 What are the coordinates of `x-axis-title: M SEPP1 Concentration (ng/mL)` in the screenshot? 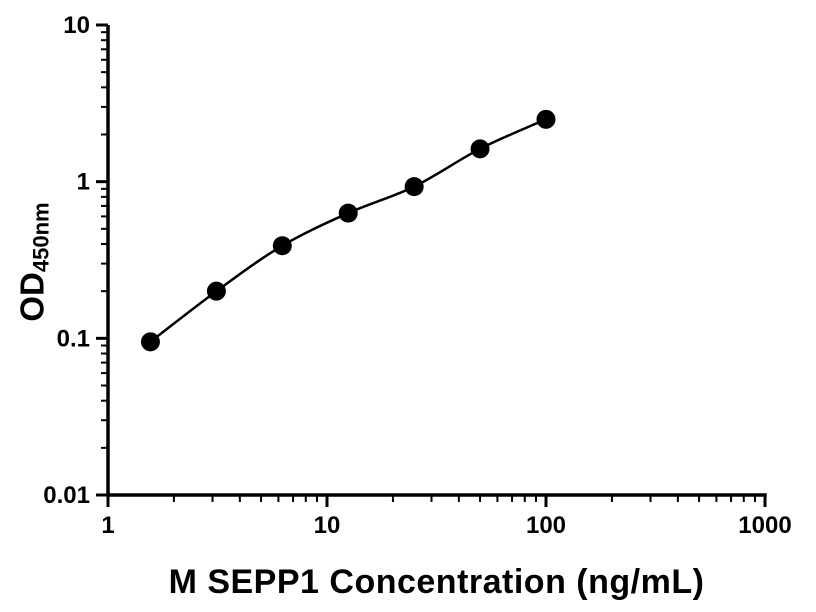 It's located at (436, 582).